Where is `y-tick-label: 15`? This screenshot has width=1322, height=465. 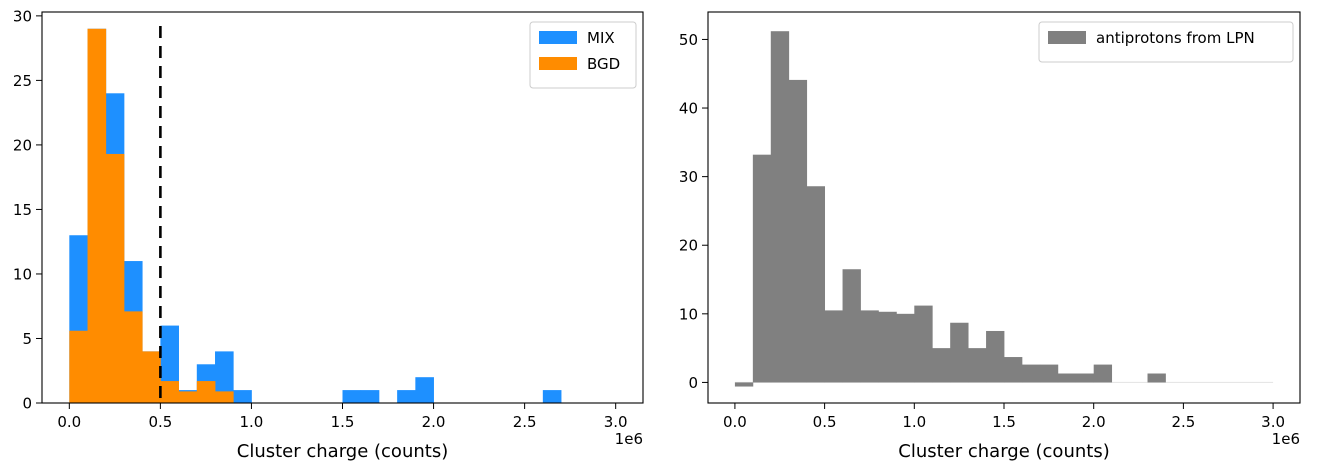
y-tick-label: 15 is located at coordinates (22, 210).